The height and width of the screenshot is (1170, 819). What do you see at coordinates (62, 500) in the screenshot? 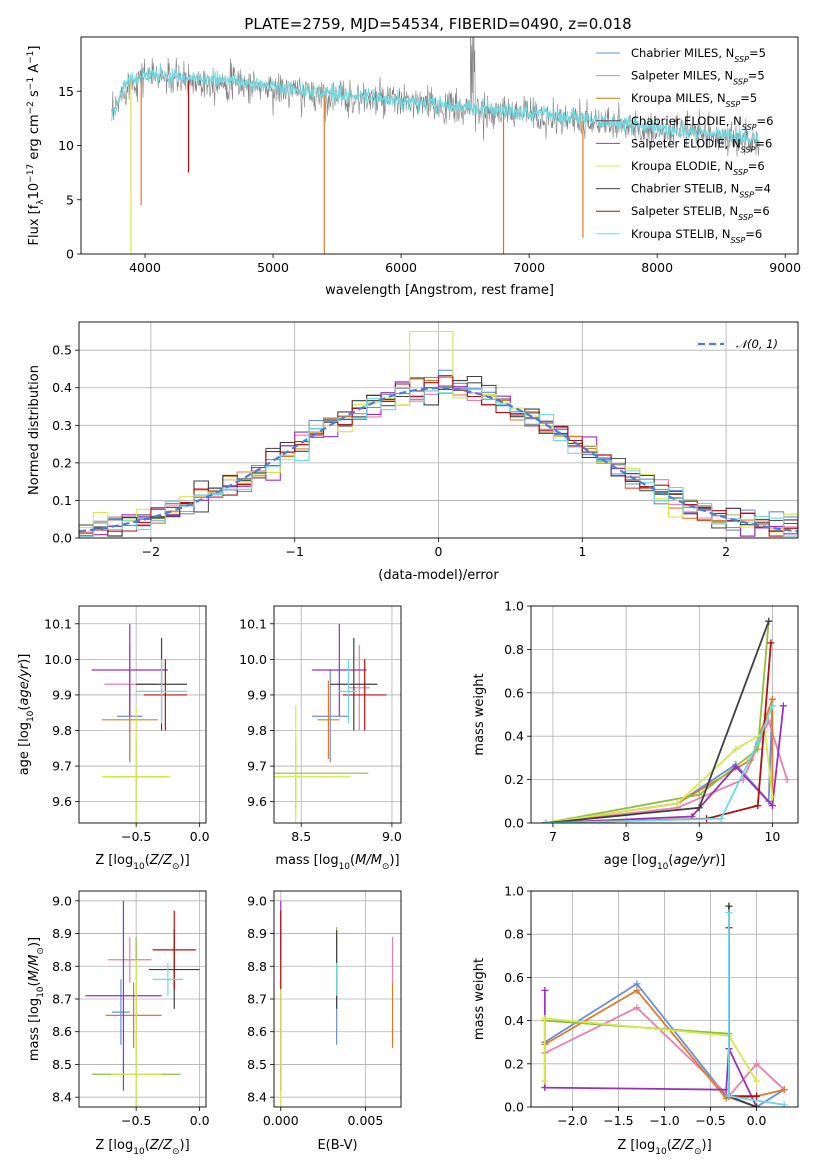
I see `y-tick-label: 0.1` at bounding box center [62, 500].